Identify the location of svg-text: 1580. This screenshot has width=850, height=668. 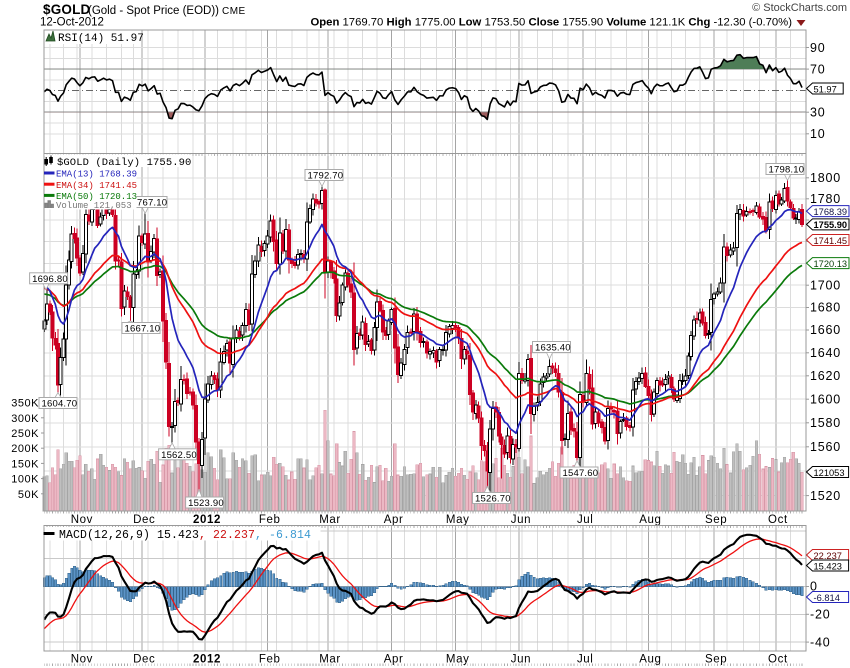
(825, 423).